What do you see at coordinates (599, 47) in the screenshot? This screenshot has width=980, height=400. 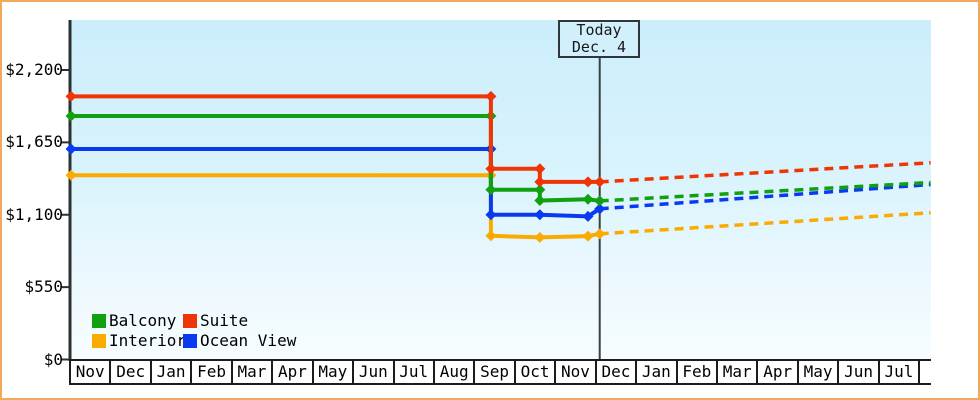 I see `today-date: Dec. 4` at bounding box center [599, 47].